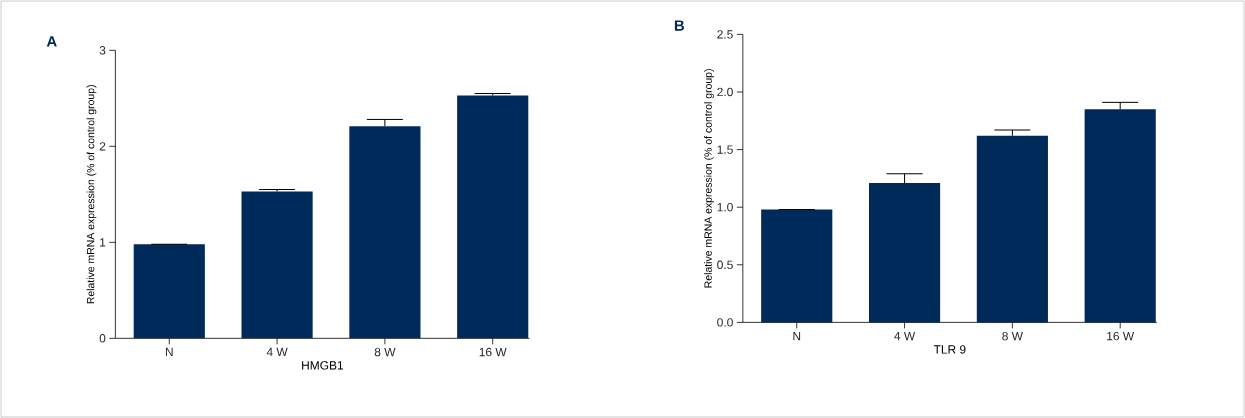 The width and height of the screenshot is (1245, 418). What do you see at coordinates (949, 349) in the screenshot?
I see `x-axis-title: TLR 9` at bounding box center [949, 349].